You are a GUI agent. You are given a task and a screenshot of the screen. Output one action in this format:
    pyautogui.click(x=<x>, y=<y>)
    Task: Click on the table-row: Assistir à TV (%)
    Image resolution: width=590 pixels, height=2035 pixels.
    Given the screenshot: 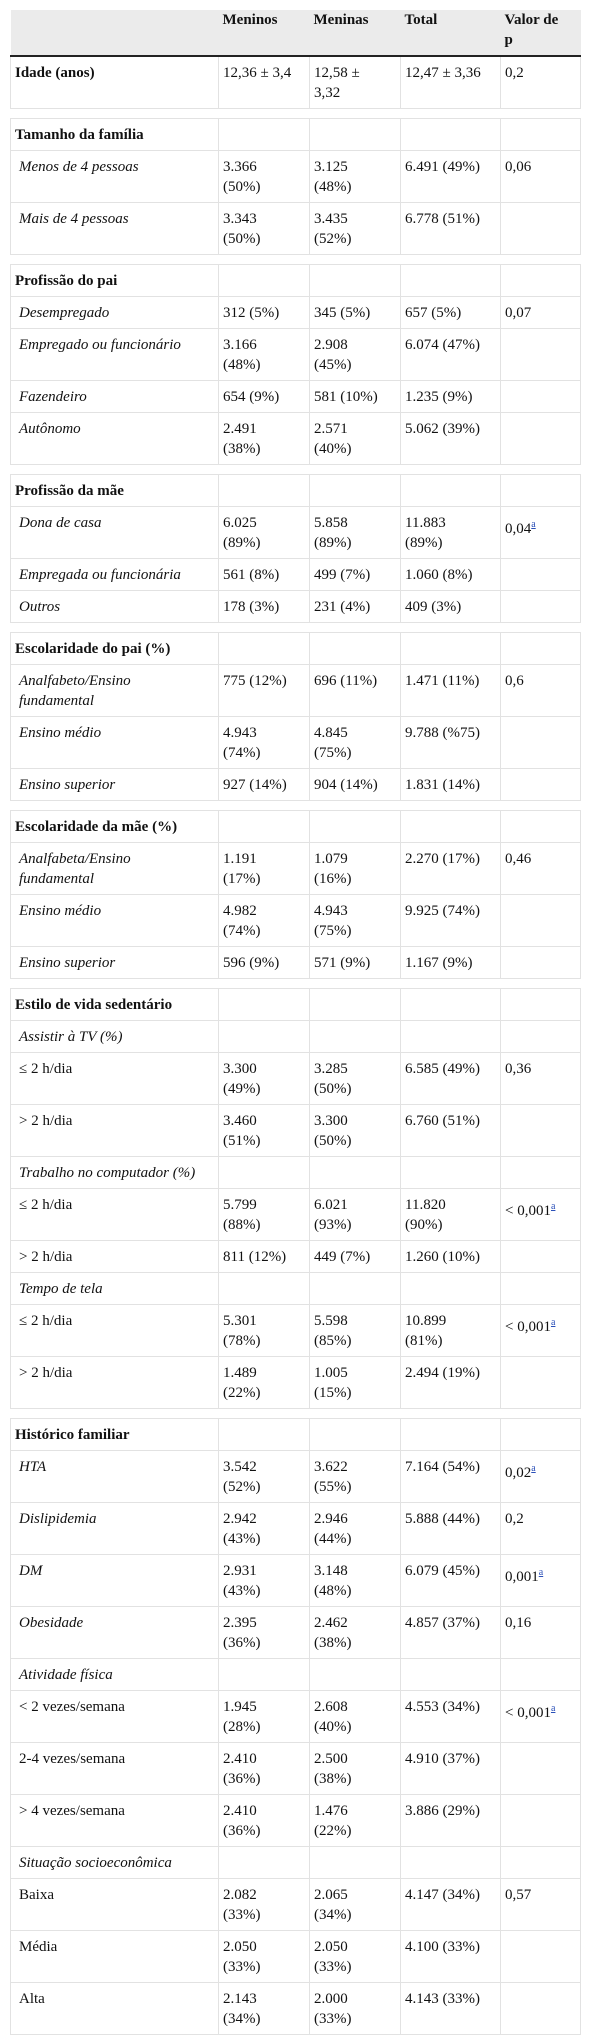 What is the action you would take?
    pyautogui.click(x=295, y=1036)
    